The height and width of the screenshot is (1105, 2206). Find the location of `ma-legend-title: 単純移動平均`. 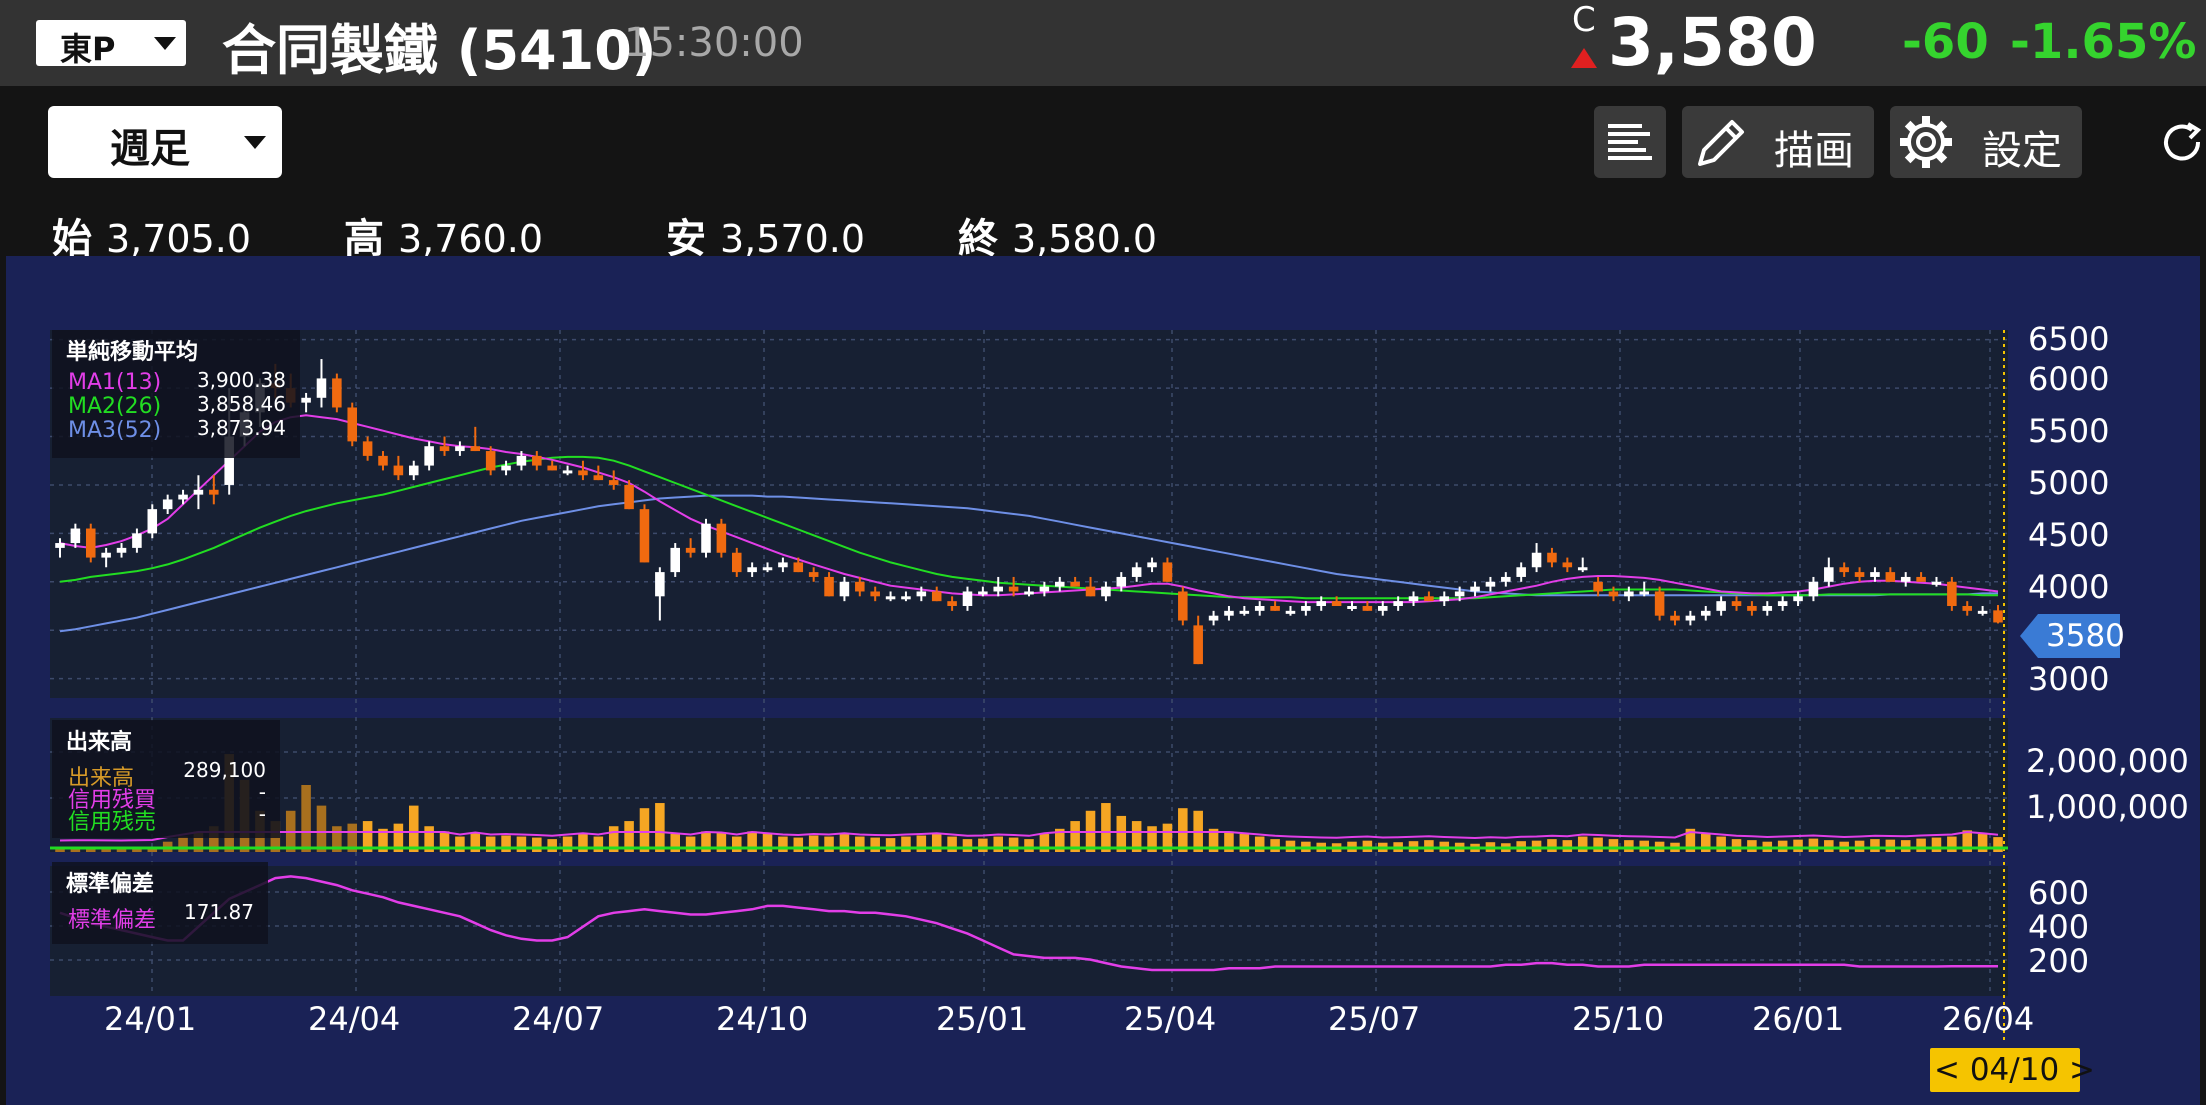

ma-legend-title: 単純移動平均 is located at coordinates (132, 352).